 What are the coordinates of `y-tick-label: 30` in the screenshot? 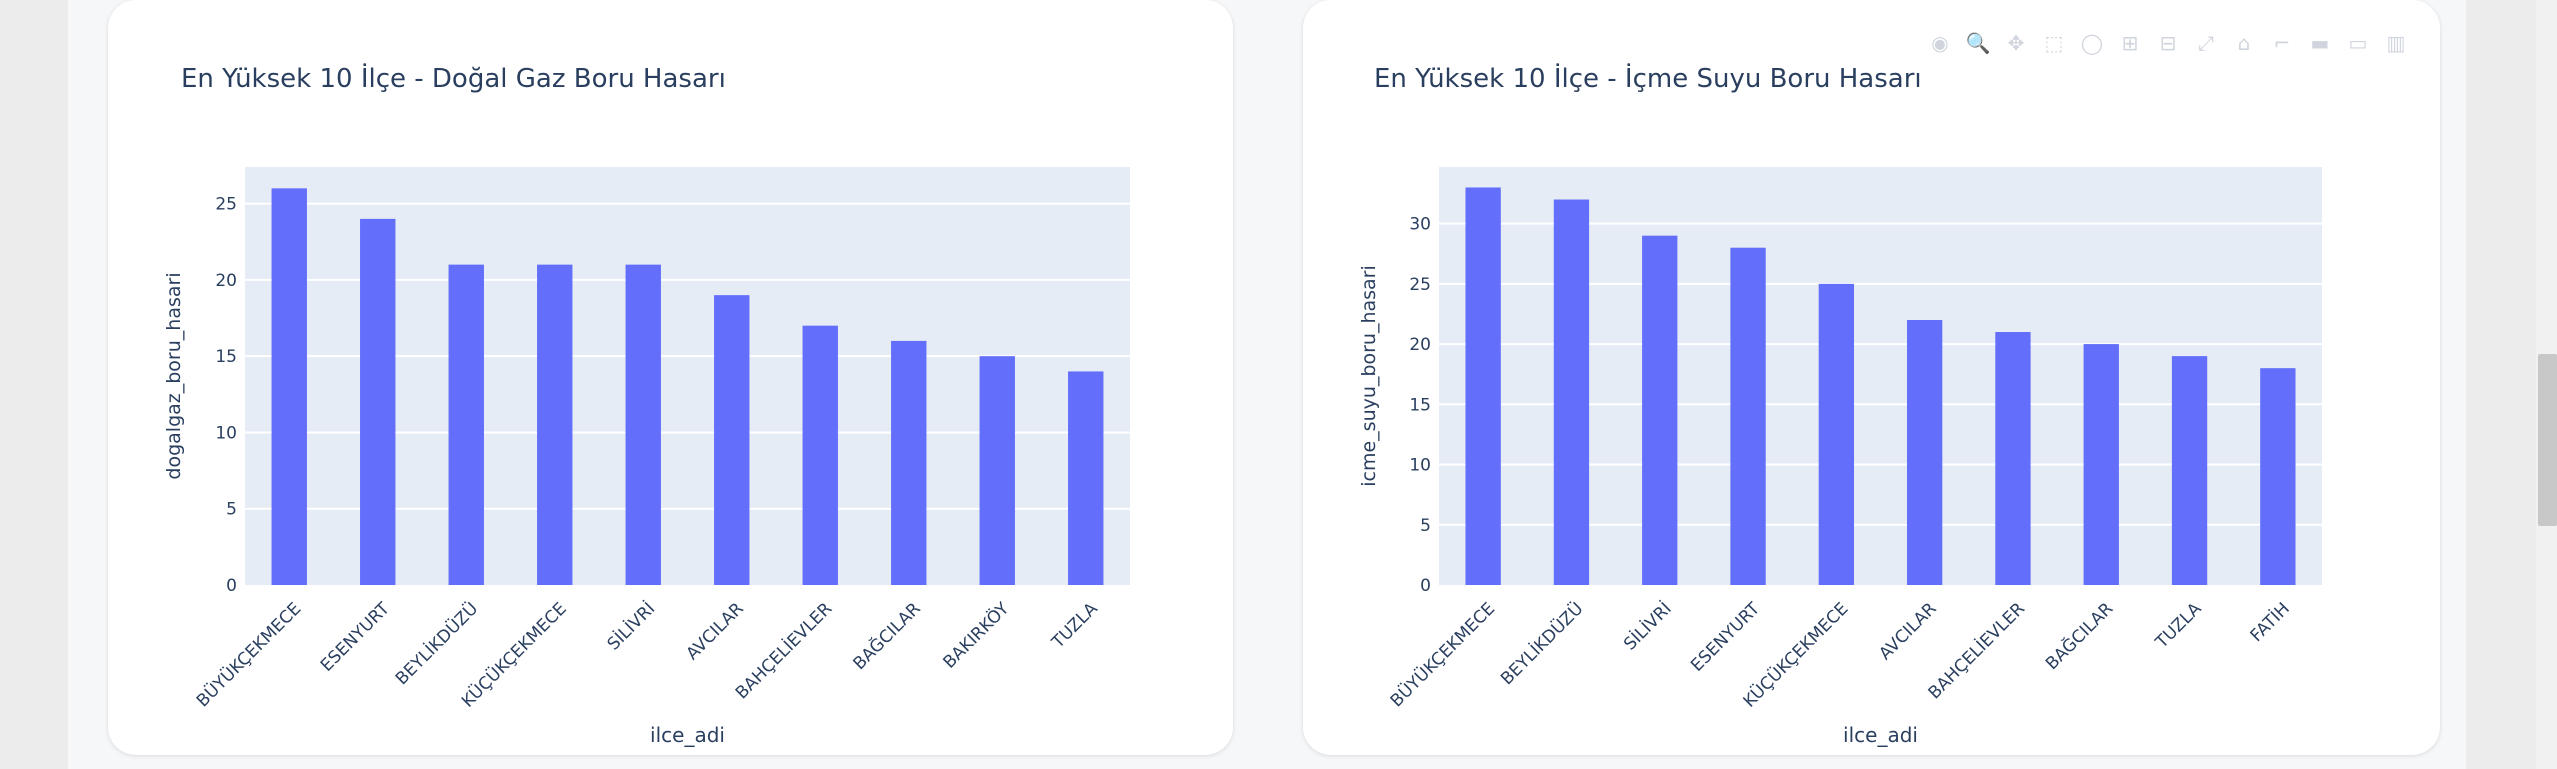 It's located at (1420, 225).